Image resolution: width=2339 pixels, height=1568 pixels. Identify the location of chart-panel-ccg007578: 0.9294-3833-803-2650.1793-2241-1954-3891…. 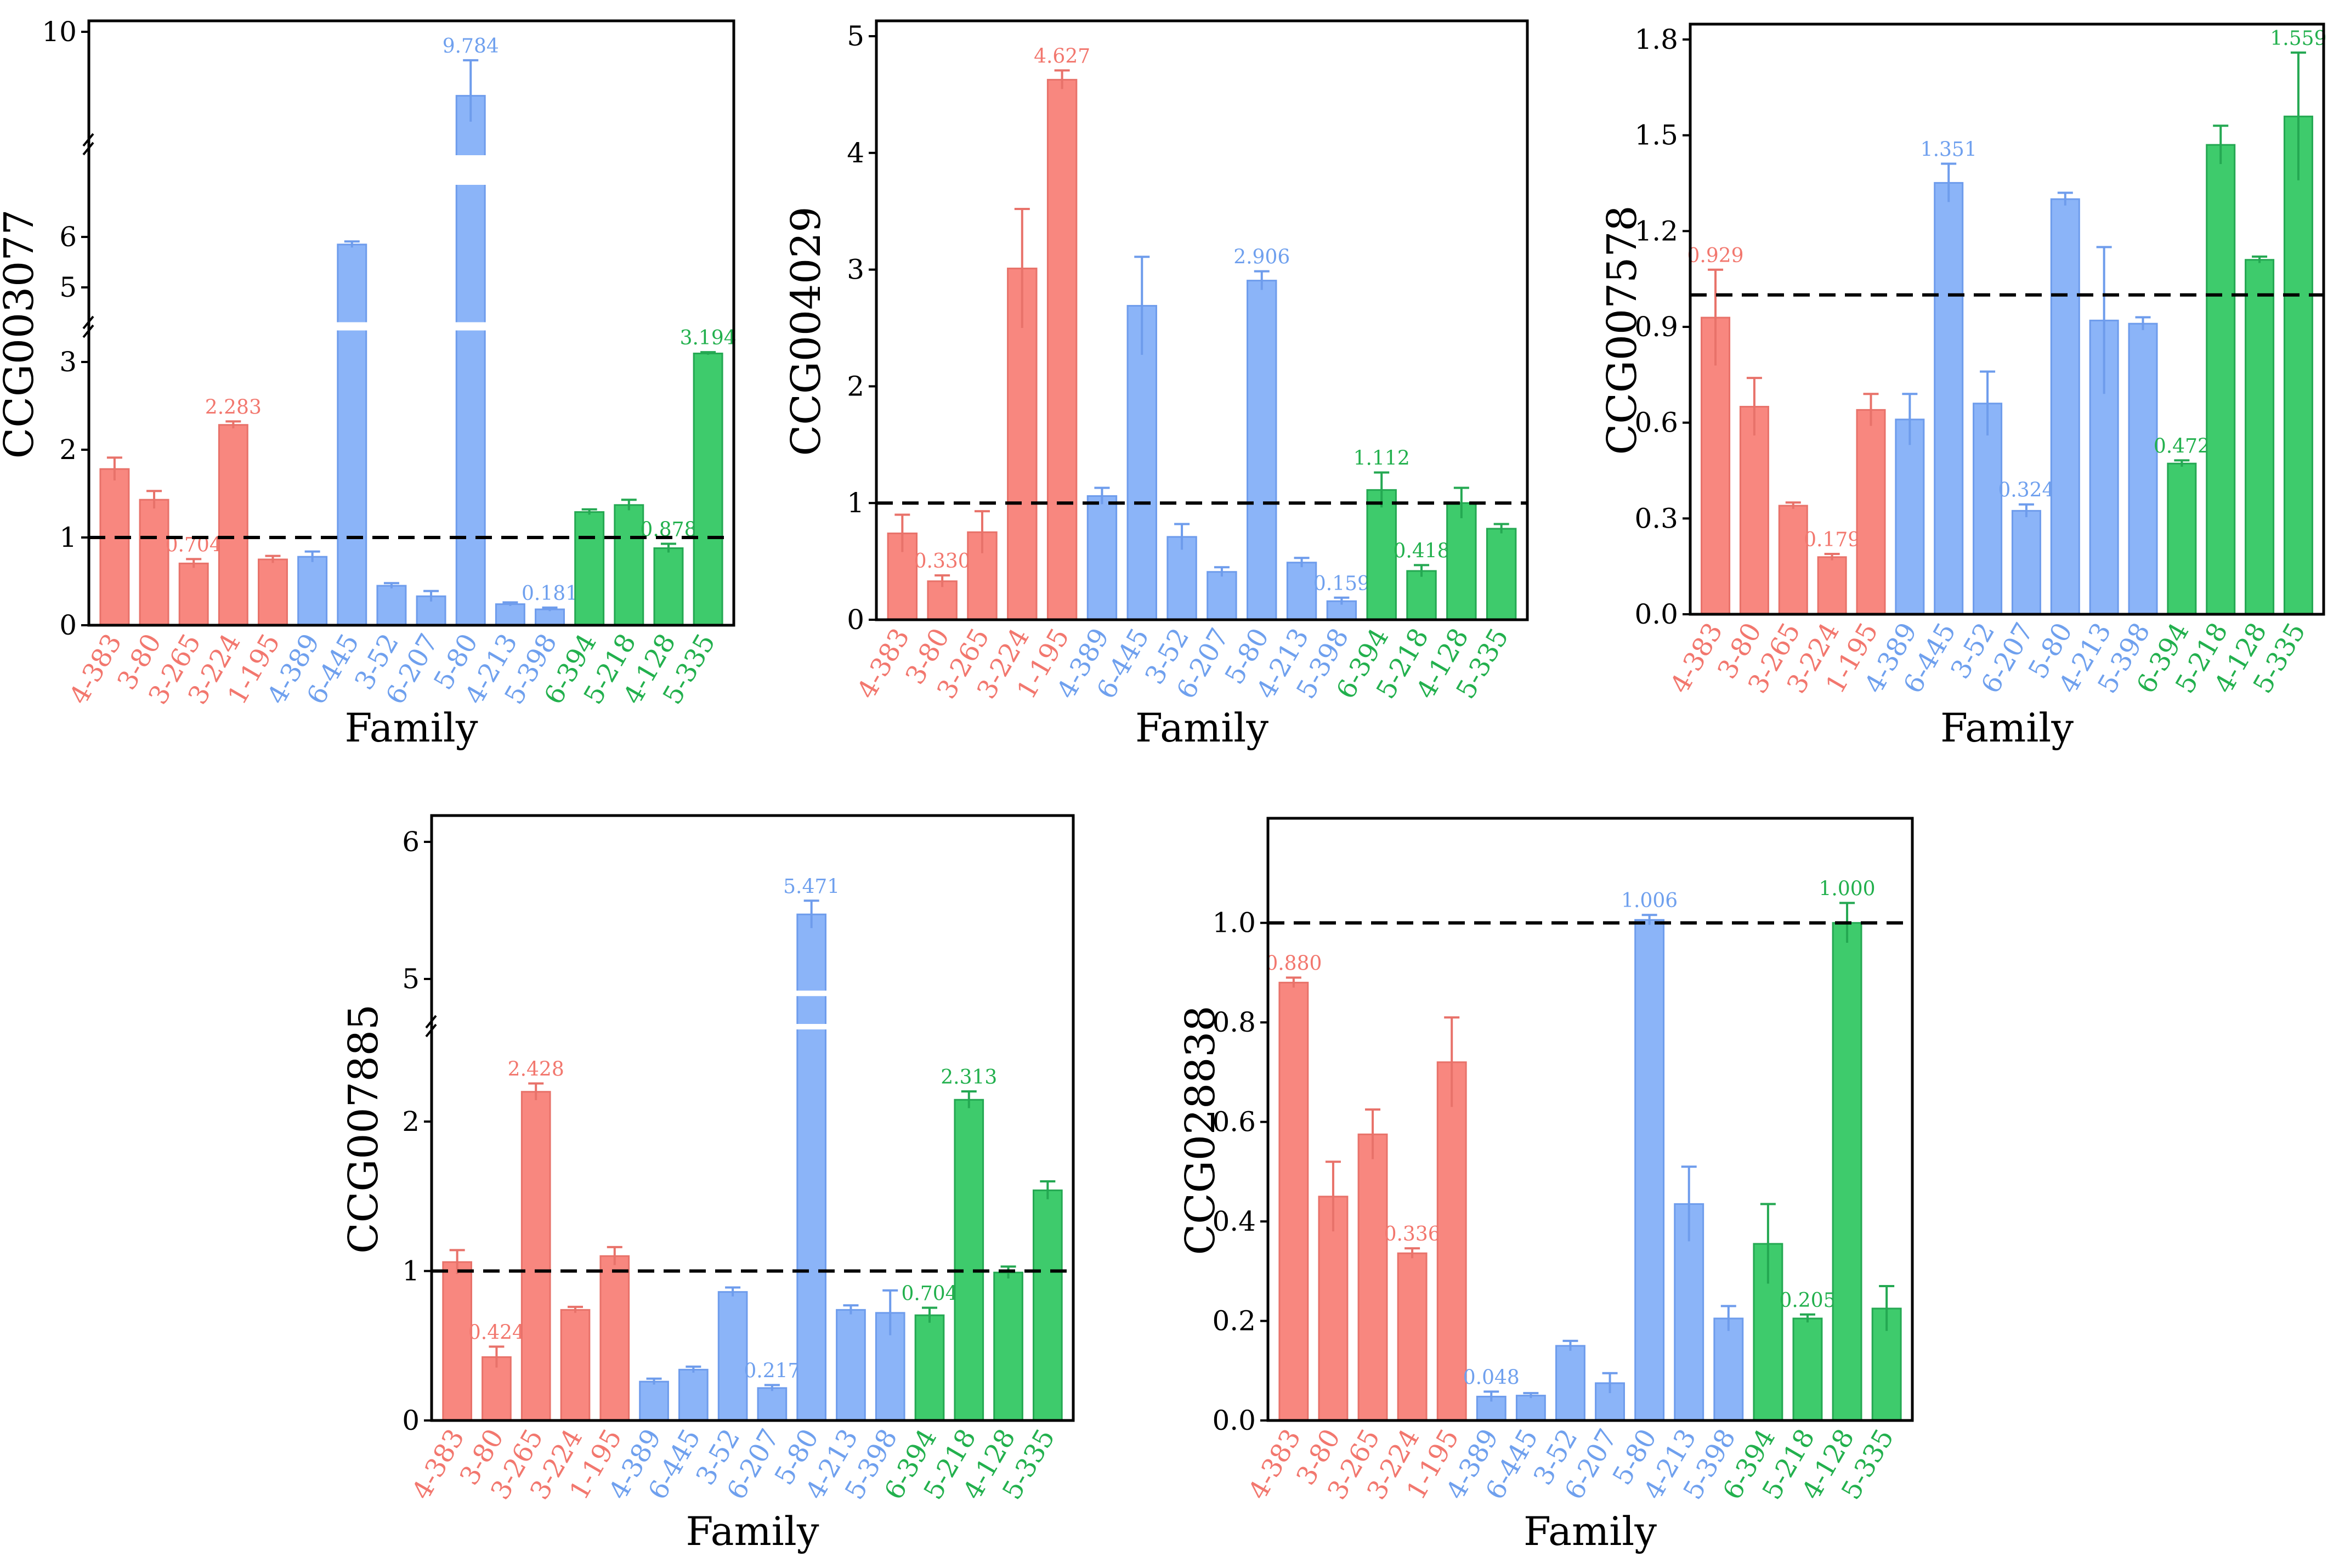
(1962, 386).